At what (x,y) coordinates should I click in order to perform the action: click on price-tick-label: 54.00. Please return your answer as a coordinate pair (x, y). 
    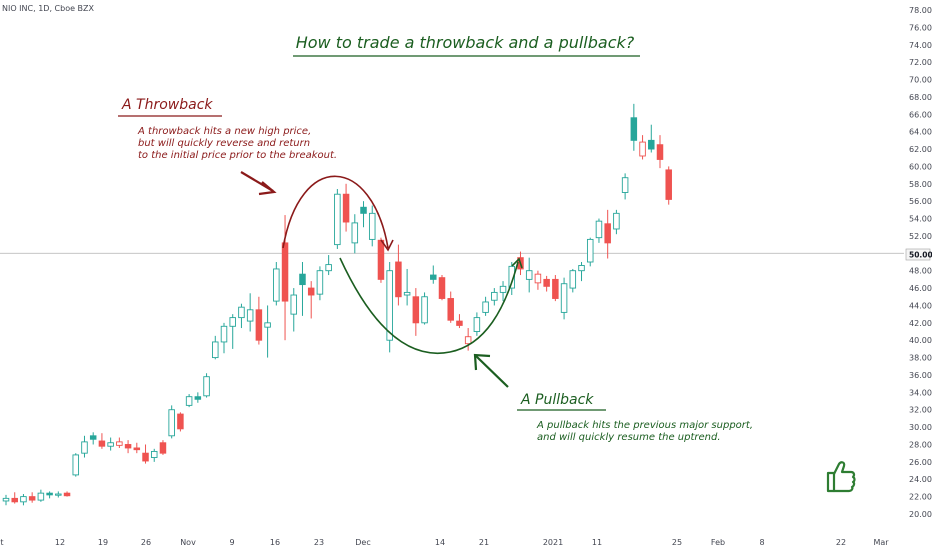
    Looking at the image, I should click on (920, 219).